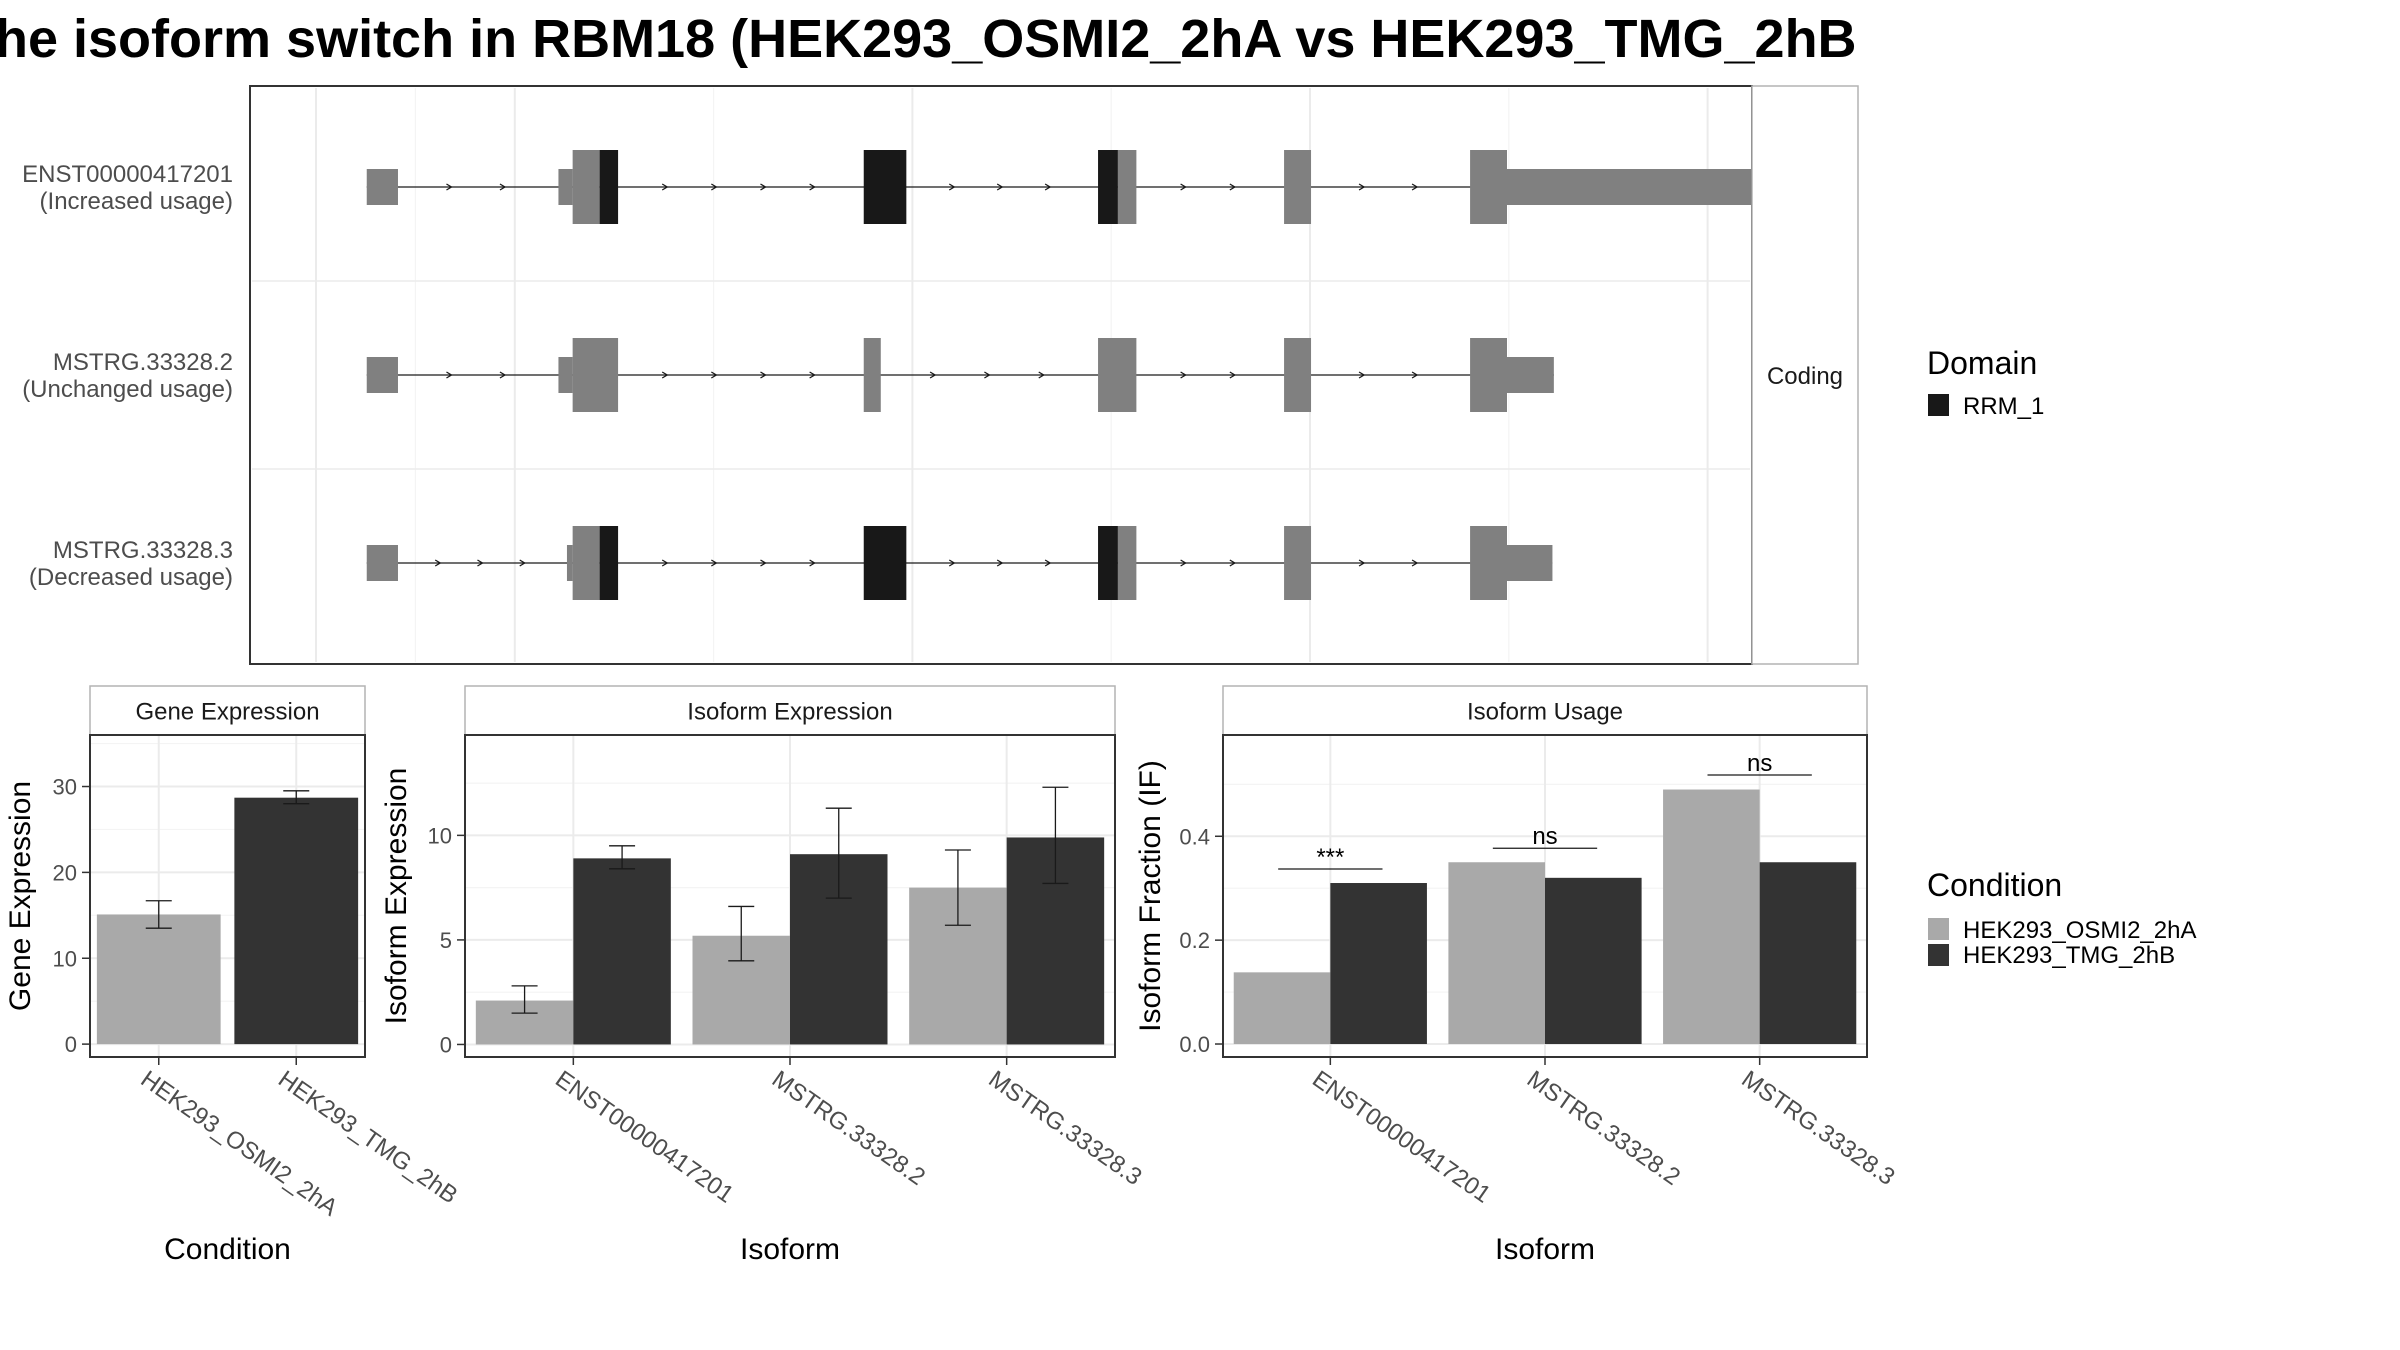  Describe the element at coordinates (131, 577) in the screenshot. I see `transcript-usage-label: (Decreased usage)` at that location.